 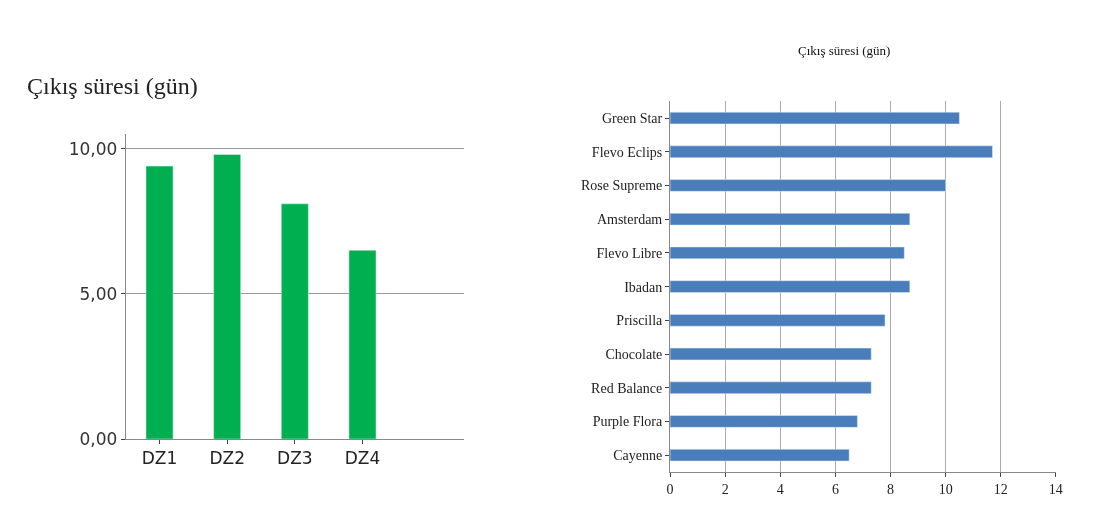 I want to click on y-tick-label: Amsterdam, so click(x=629, y=220).